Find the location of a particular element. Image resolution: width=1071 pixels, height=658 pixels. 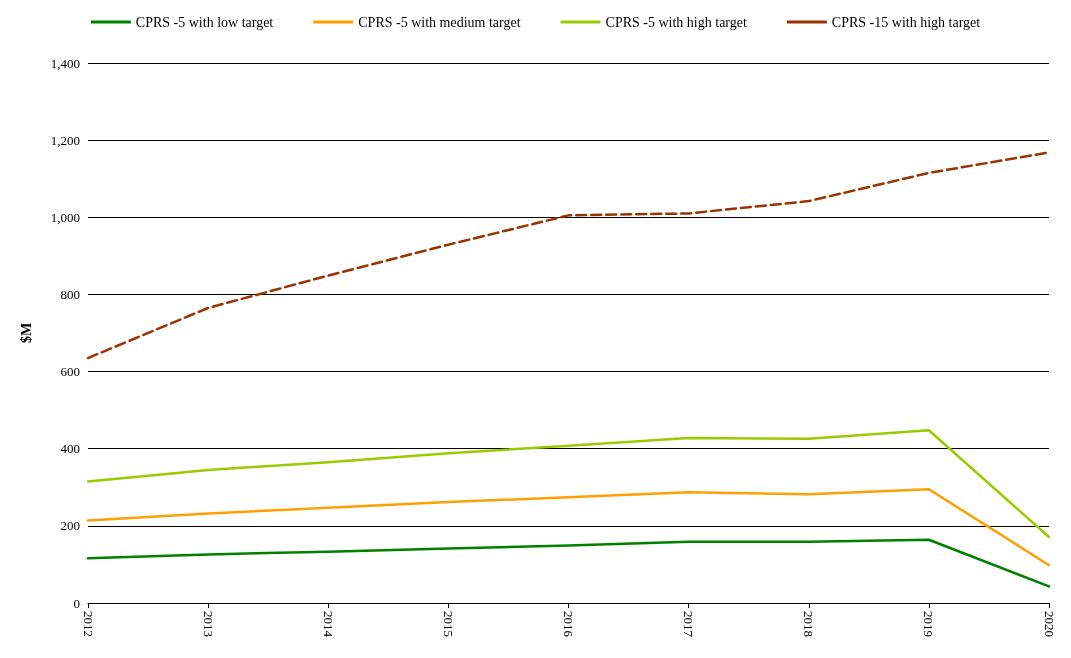

y-tick-label: 1,400 is located at coordinates (65, 63).